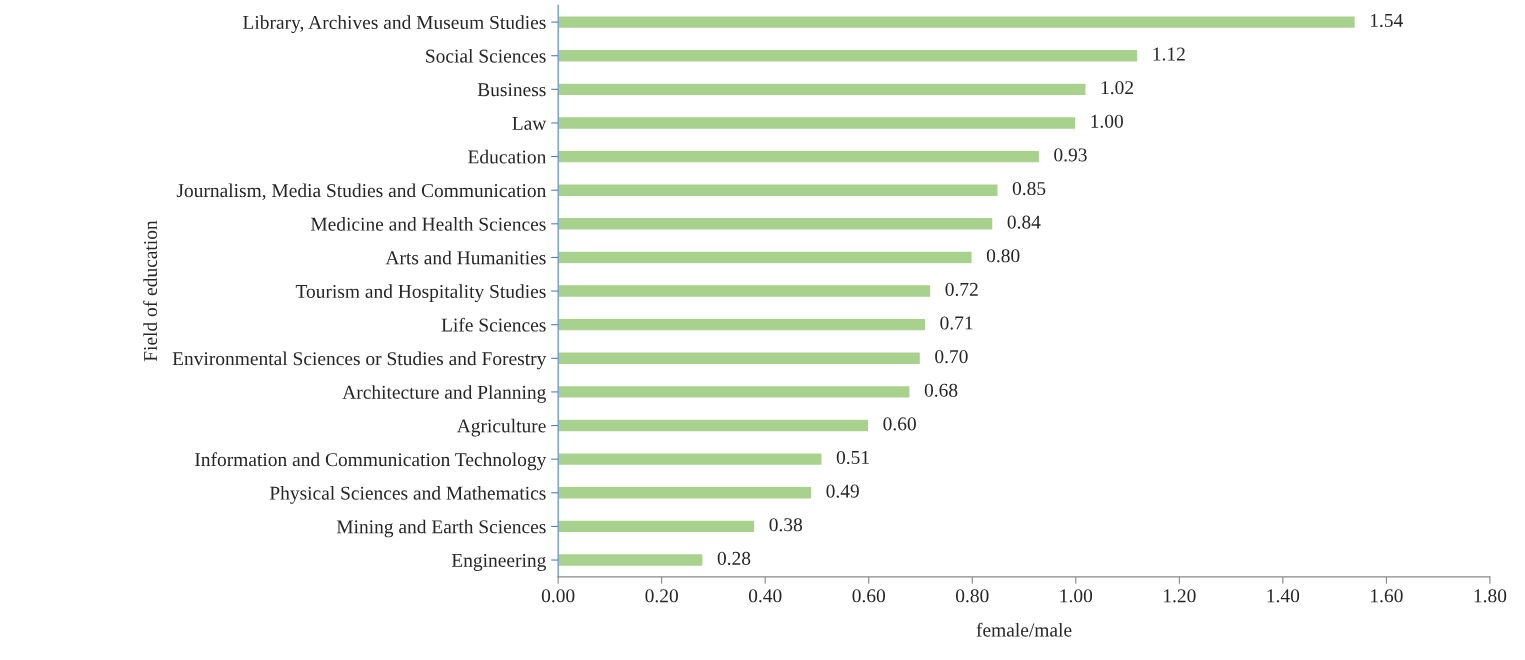 This screenshot has height=660, width=1525. Describe the element at coordinates (852, 457) in the screenshot. I see `data-label: 0.51` at that location.